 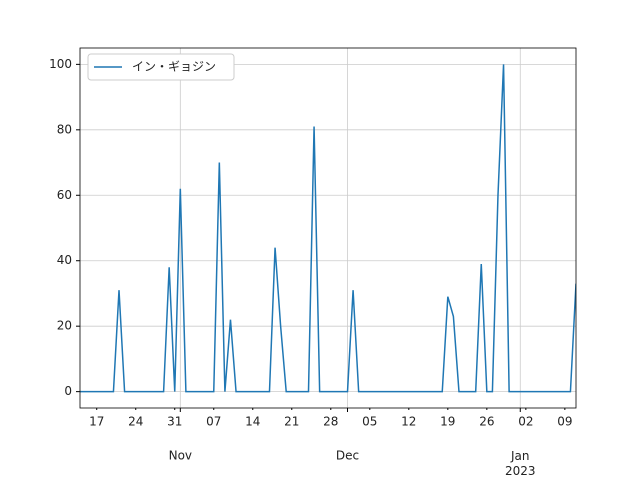 I want to click on x-tick-label: 24, so click(x=135, y=422).